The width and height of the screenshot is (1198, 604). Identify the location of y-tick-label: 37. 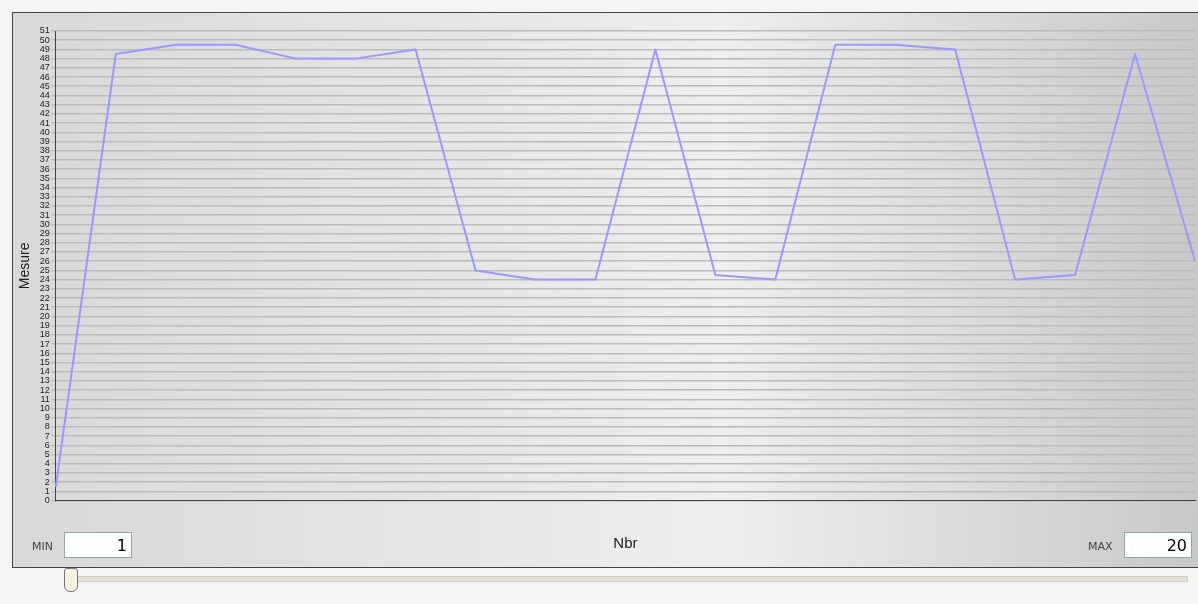
(44, 159).